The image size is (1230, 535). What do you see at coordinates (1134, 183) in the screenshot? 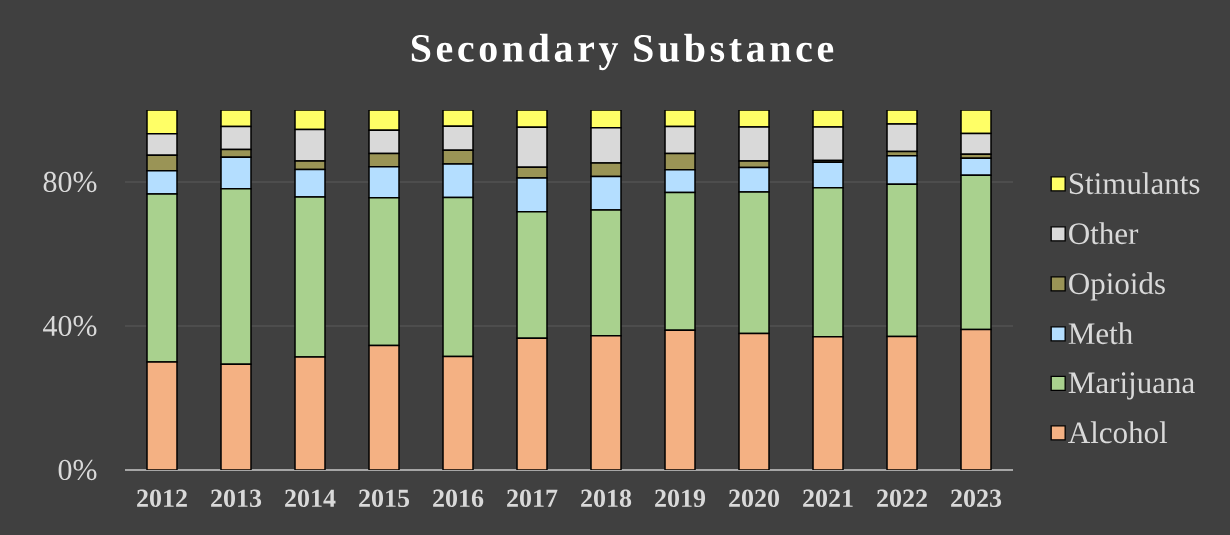
I see `legend-label: Stimulants` at bounding box center [1134, 183].